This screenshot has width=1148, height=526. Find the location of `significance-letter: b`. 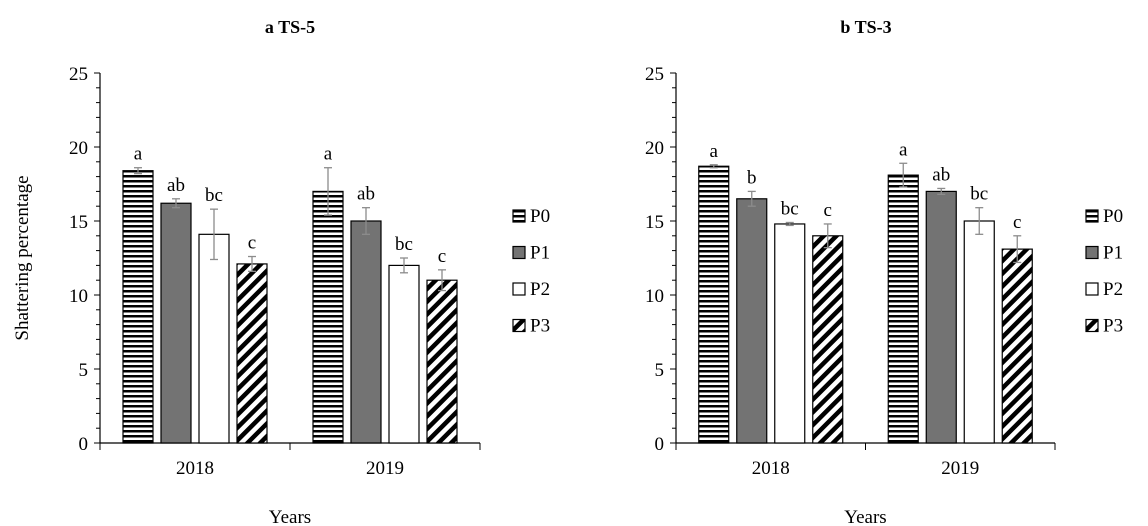

significance-letter: b is located at coordinates (752, 177).